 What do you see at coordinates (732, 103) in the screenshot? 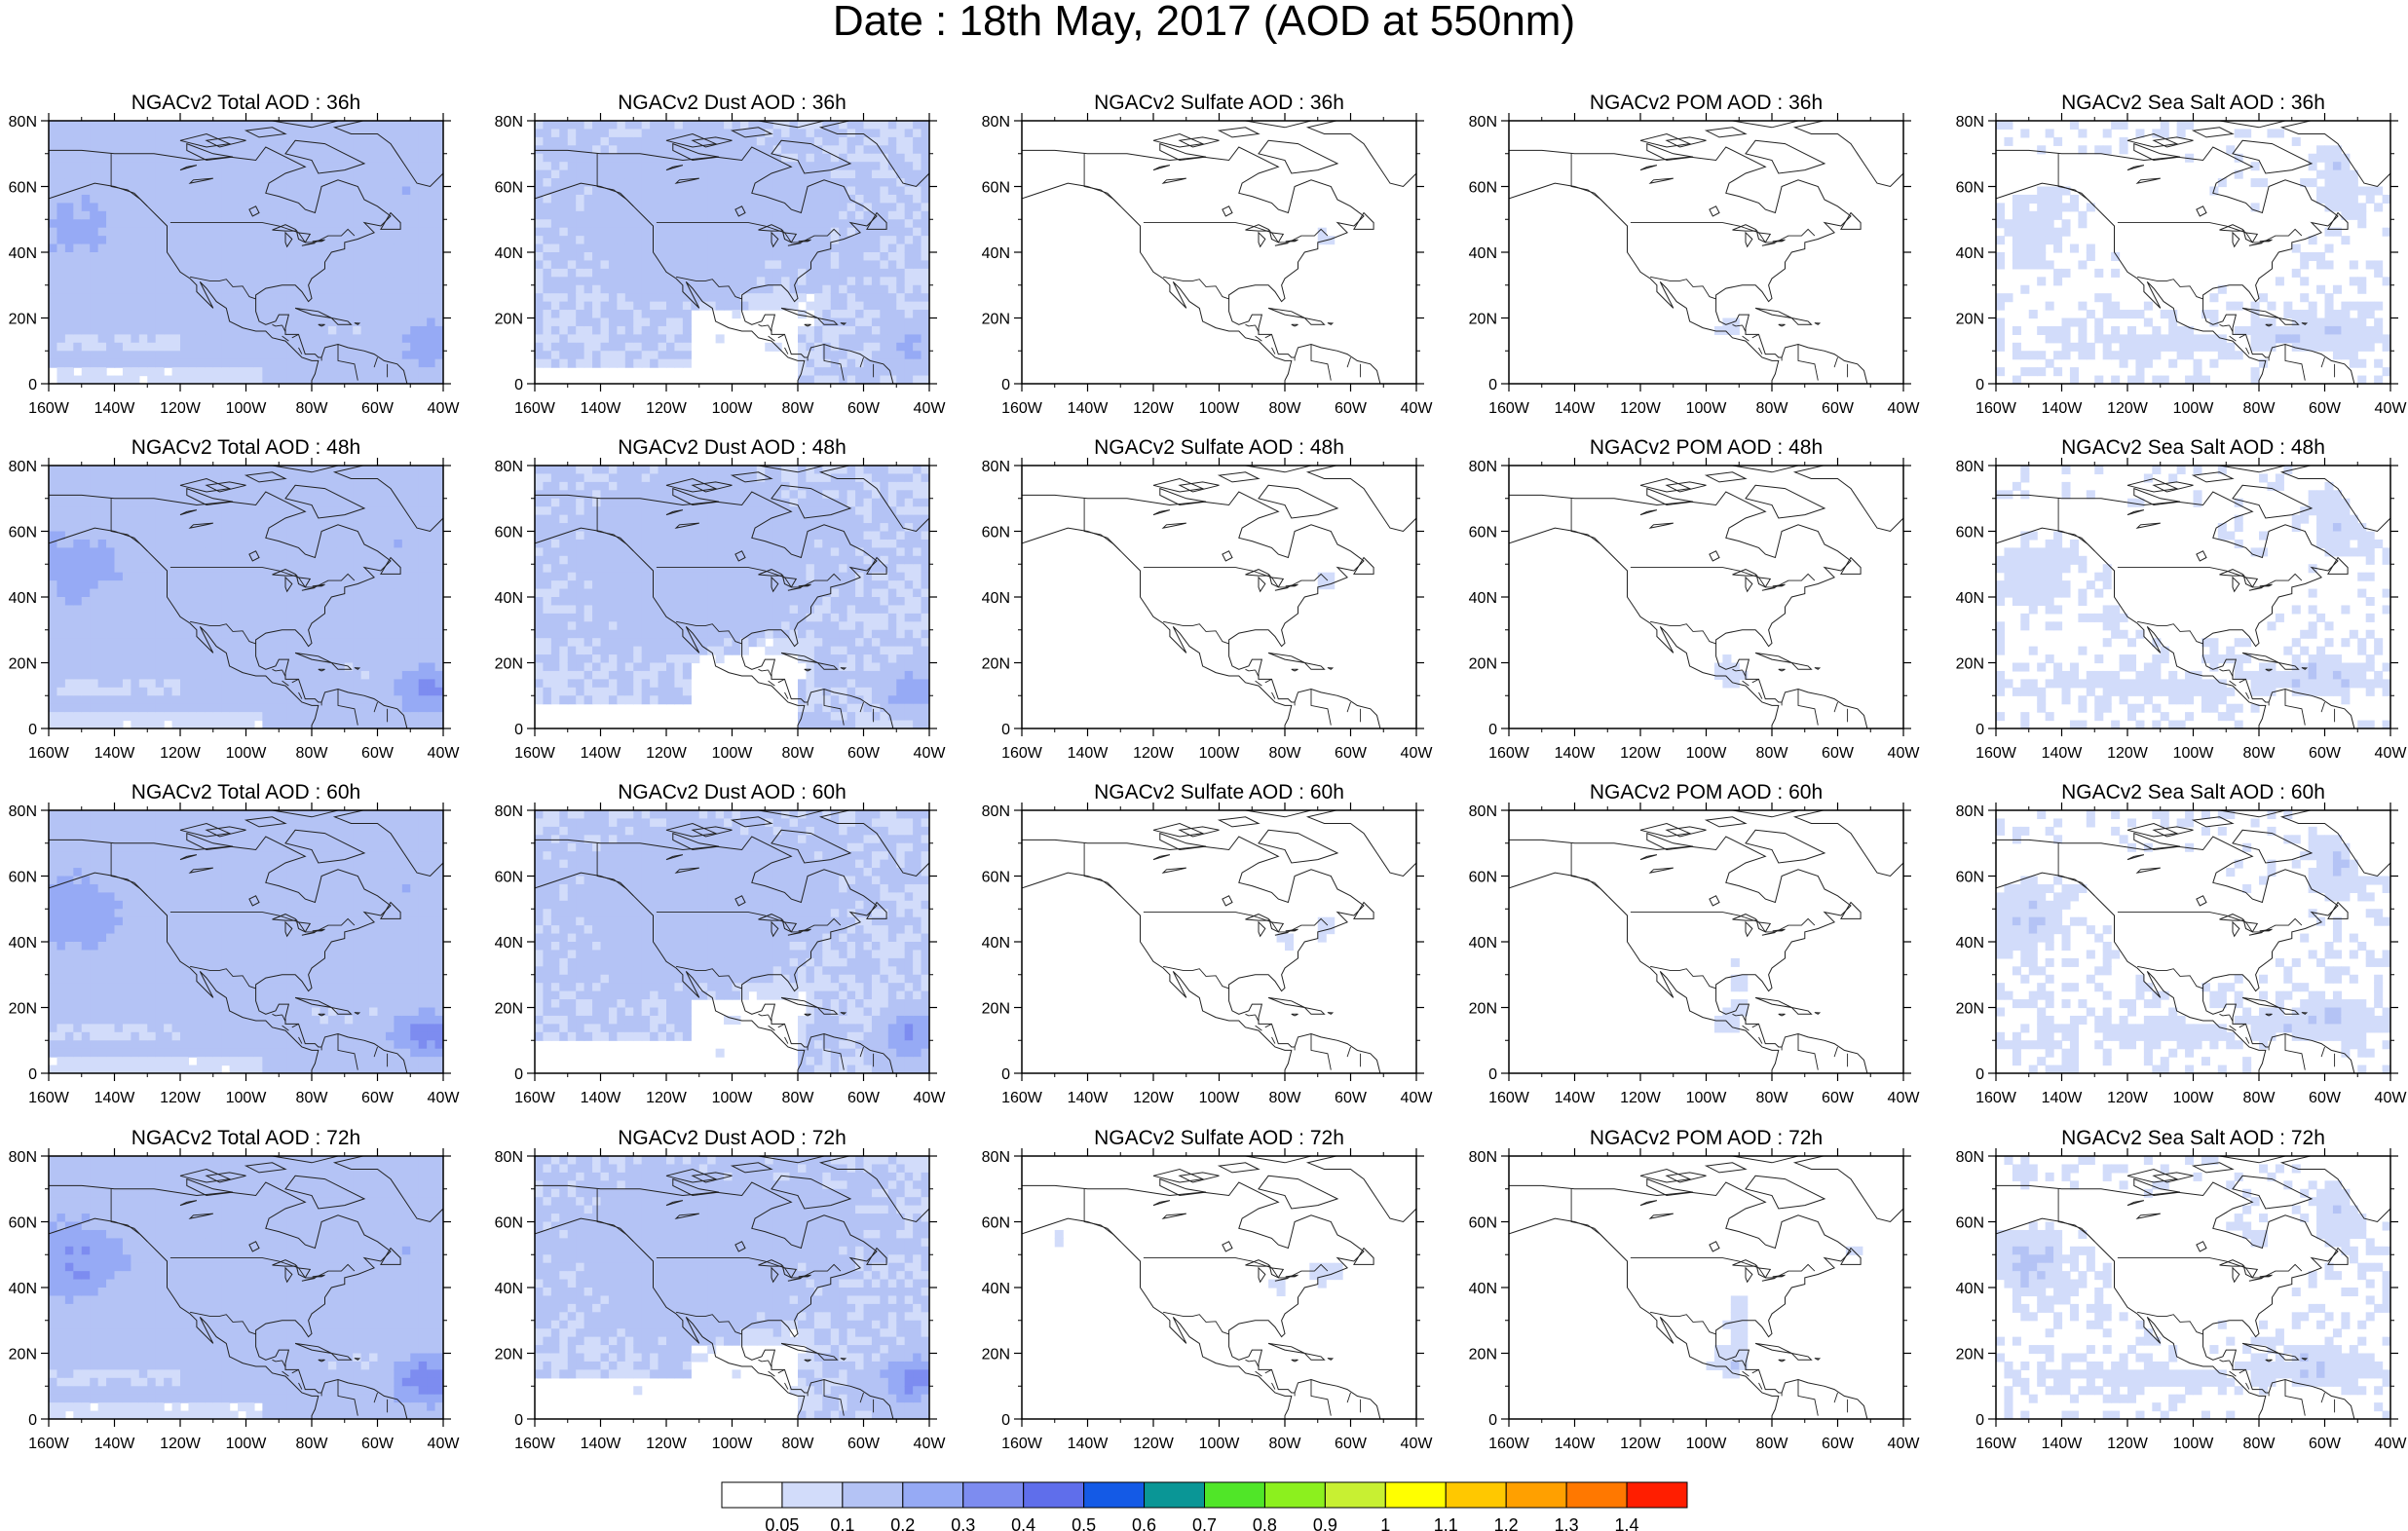
I see `panel-title: NGACv2 Dust AOD : 36h` at bounding box center [732, 103].